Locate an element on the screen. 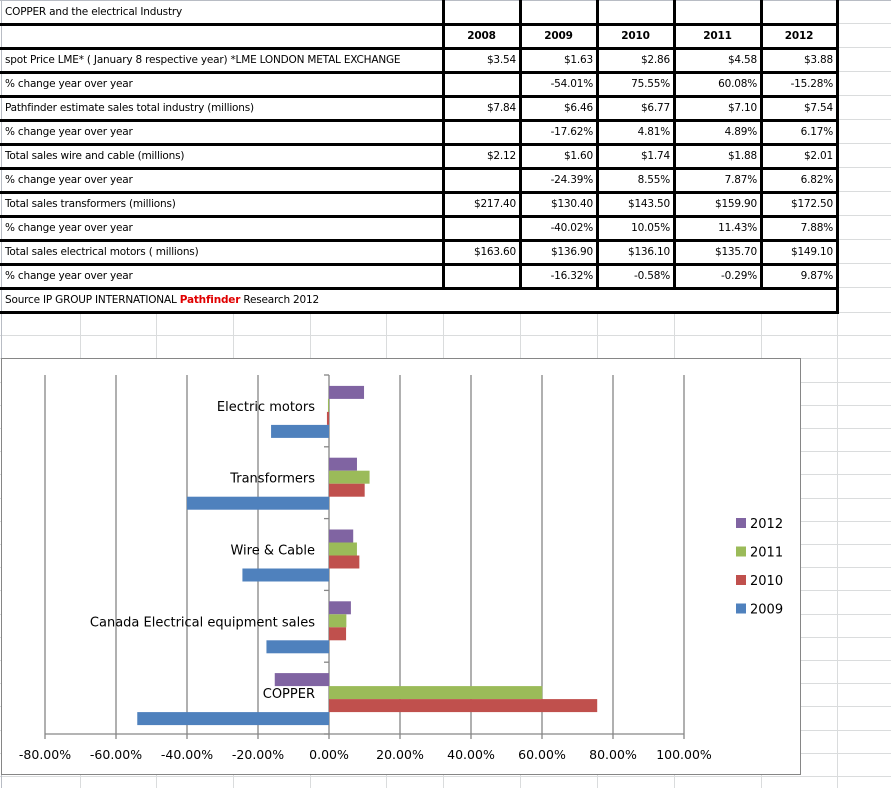 This screenshot has height=788, width=891. bar-canada-electrical-equipment-sales-2011 is located at coordinates (338, 621).